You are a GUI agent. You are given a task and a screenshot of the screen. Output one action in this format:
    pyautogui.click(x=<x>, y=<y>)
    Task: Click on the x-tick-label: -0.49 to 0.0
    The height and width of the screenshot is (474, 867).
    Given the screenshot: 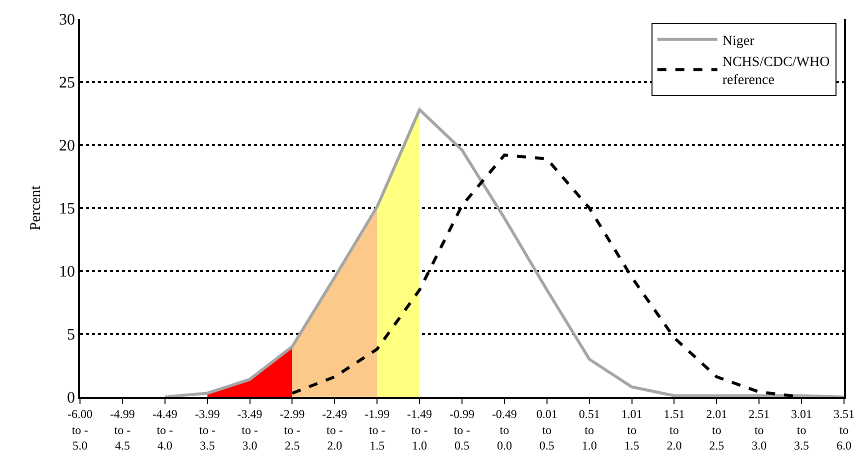 What is the action you would take?
    pyautogui.click(x=504, y=429)
    